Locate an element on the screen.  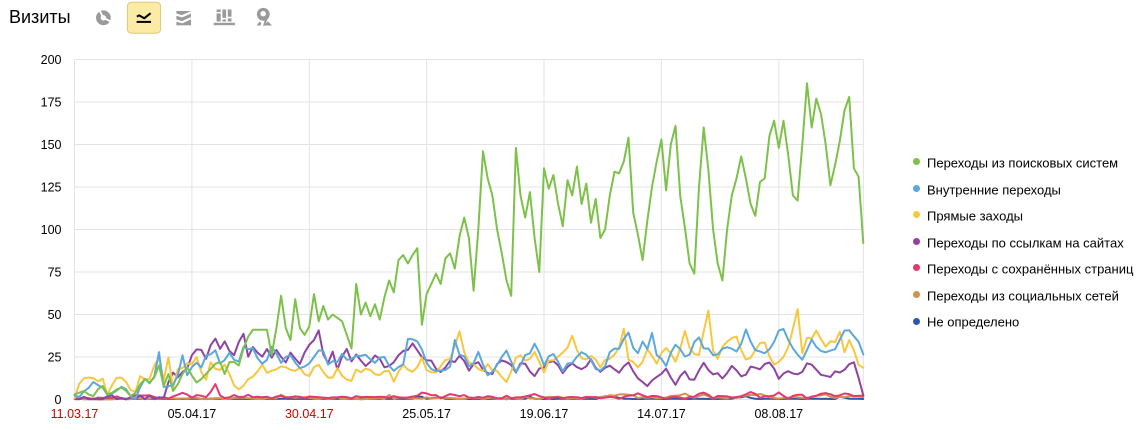
svg-text: 08.08.17 is located at coordinates (778, 414).